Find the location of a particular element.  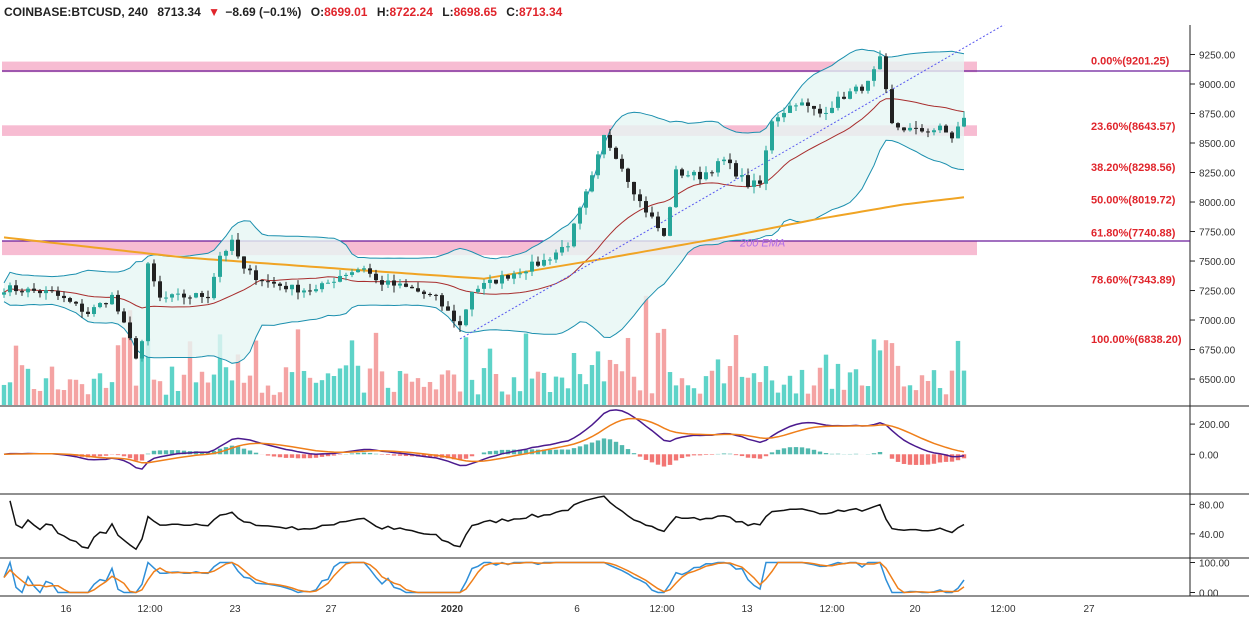

time-tick-label: 12:00 is located at coordinates (149, 609).